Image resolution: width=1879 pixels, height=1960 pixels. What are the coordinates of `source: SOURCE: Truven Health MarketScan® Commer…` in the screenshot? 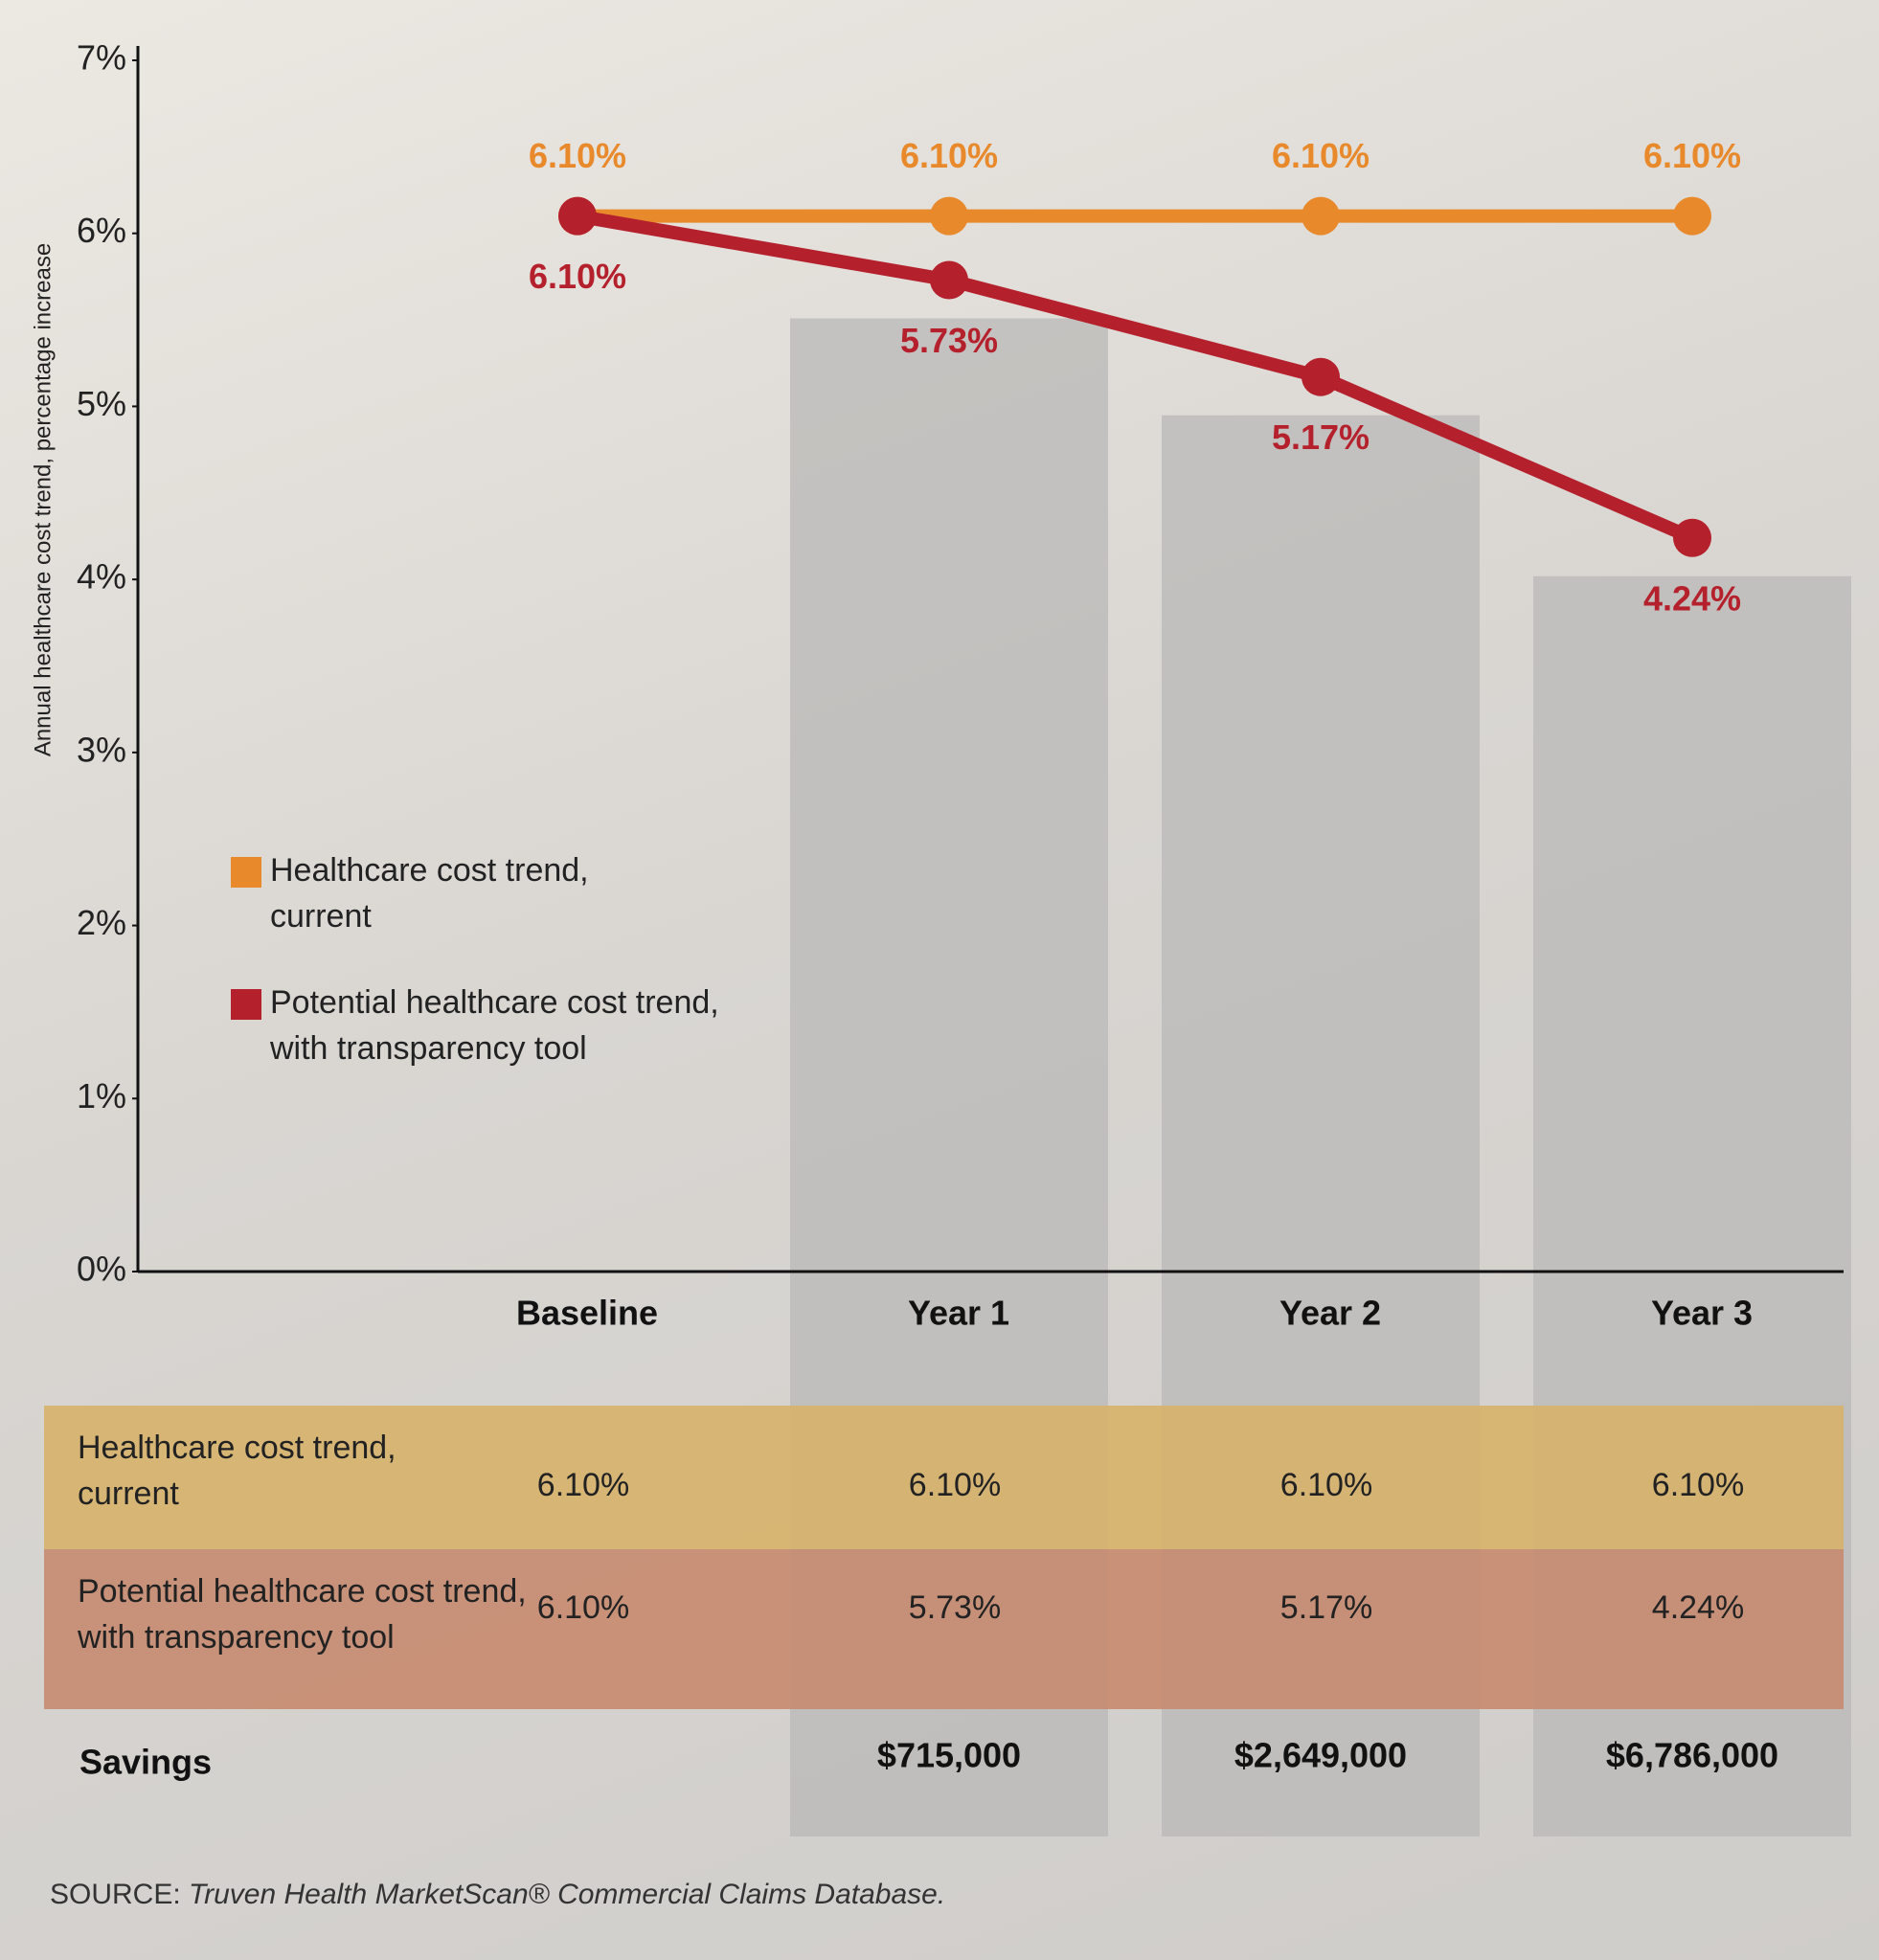 It's located at (497, 1895).